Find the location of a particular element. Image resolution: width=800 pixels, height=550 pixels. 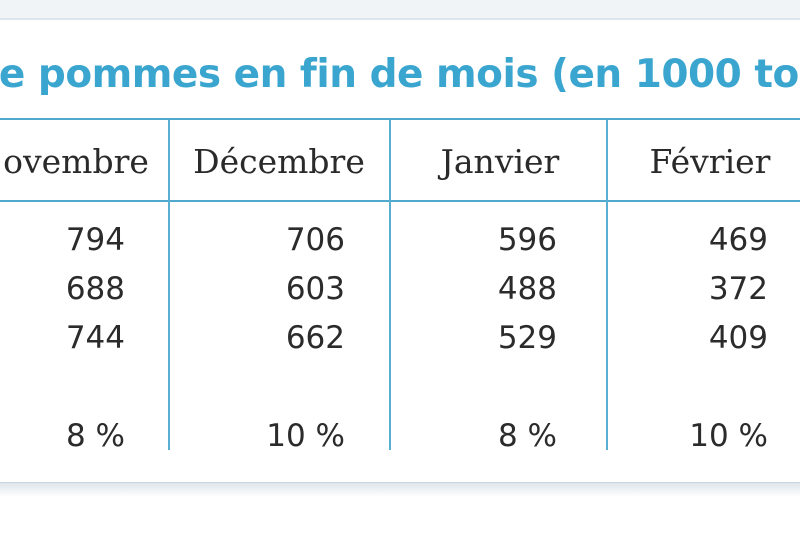

header-divider is located at coordinates (400, 201).